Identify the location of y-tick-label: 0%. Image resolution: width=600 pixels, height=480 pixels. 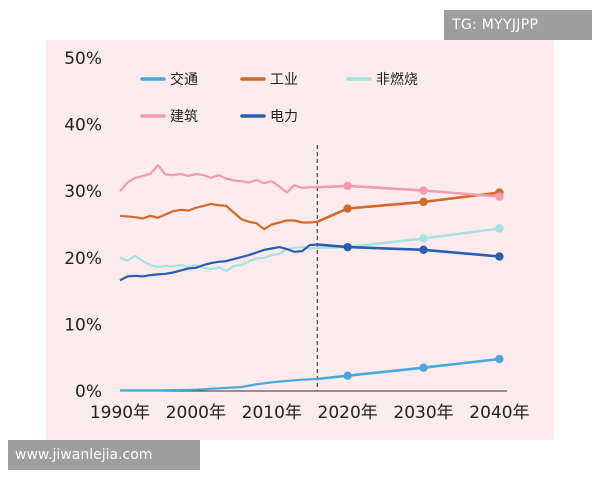
(88, 392).